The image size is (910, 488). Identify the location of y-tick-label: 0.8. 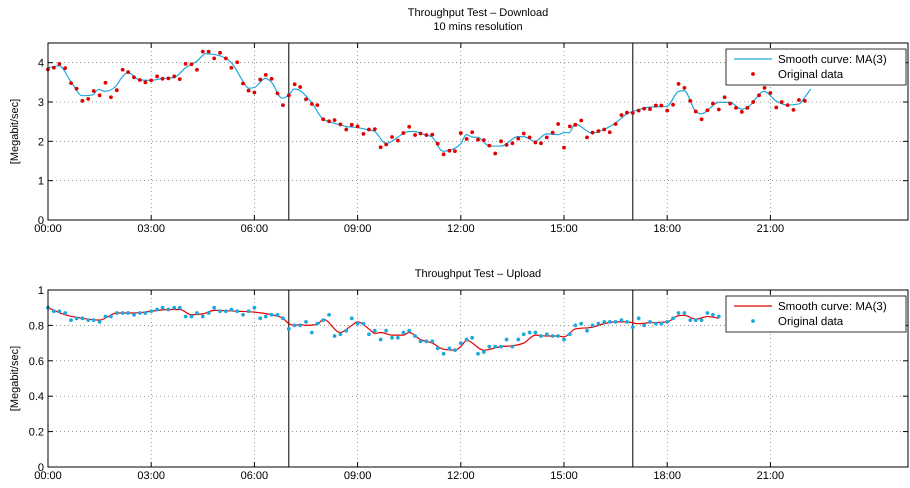
(36, 326).